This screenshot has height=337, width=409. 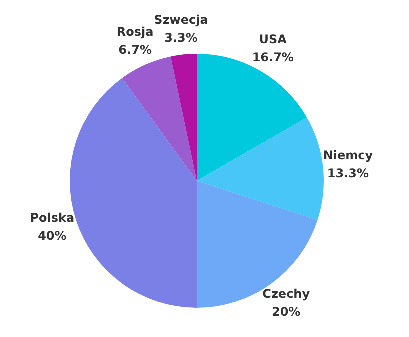 I want to click on slice-label: Niemcy, so click(x=348, y=155).